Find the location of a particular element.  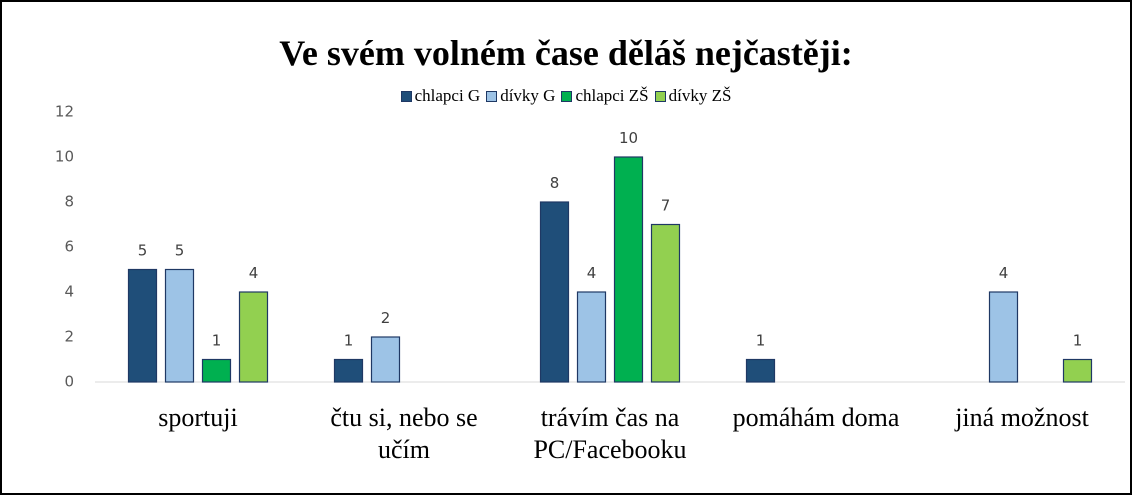

legend-label: dívky ZŠ is located at coordinates (700, 95).